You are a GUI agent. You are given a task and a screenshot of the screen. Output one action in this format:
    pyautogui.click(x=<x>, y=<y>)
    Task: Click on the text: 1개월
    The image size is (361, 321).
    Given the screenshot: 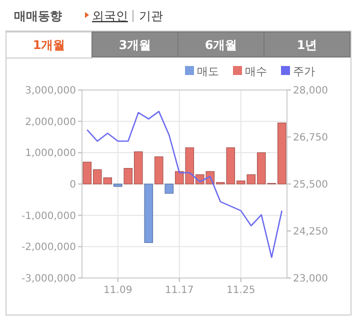 What is the action you would take?
    pyautogui.click(x=49, y=45)
    